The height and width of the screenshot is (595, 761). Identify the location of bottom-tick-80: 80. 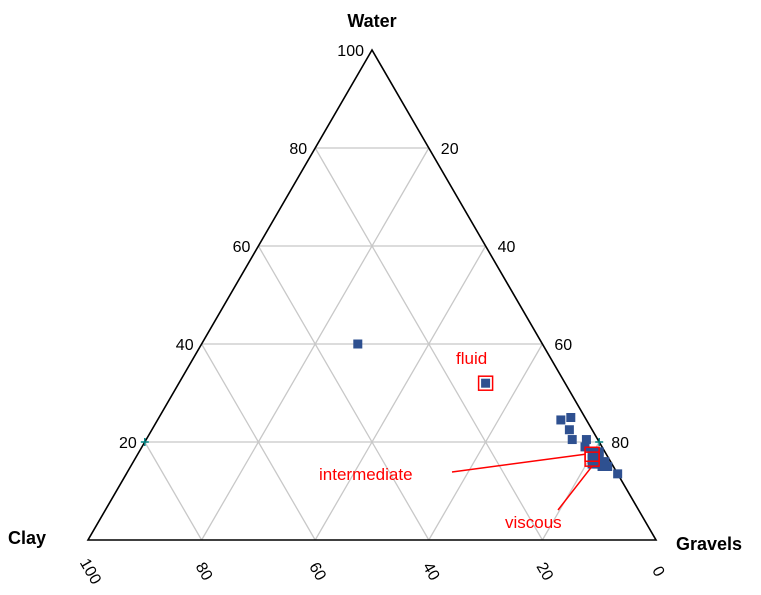
(204, 572).